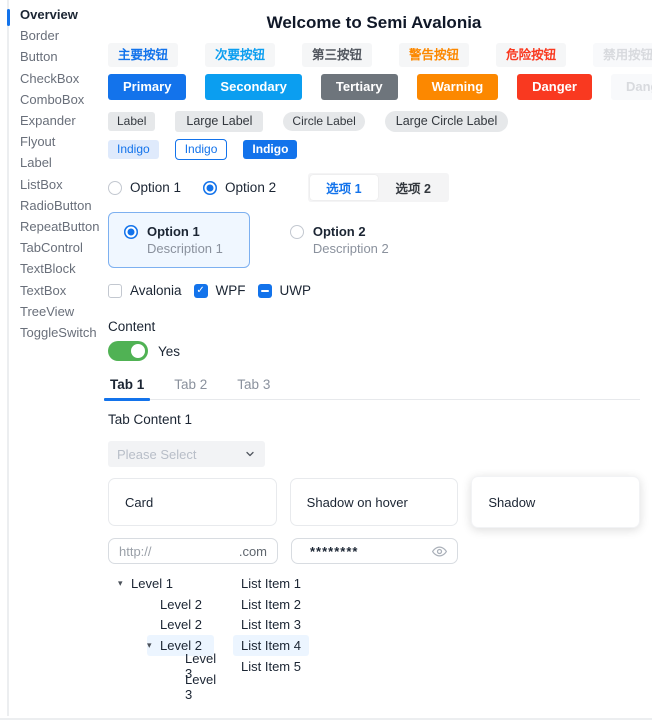 The height and width of the screenshot is (720, 652). Describe the element at coordinates (457, 87) in the screenshot. I see `warning-solid-button: Warning` at that location.